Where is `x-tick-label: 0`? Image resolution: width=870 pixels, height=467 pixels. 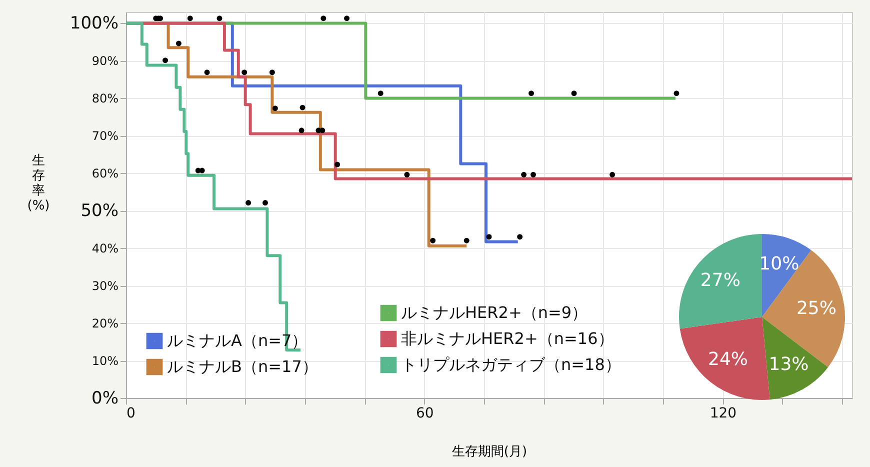
x-tick-label: 0 is located at coordinates (131, 414).